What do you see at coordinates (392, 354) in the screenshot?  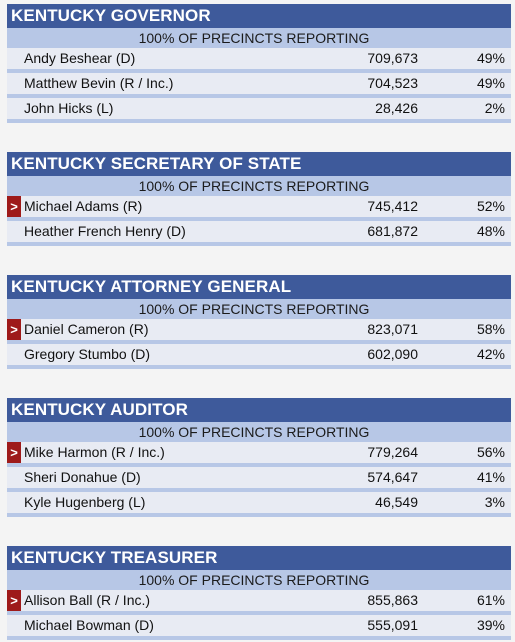 I see `candidate-votes: 602,090` at bounding box center [392, 354].